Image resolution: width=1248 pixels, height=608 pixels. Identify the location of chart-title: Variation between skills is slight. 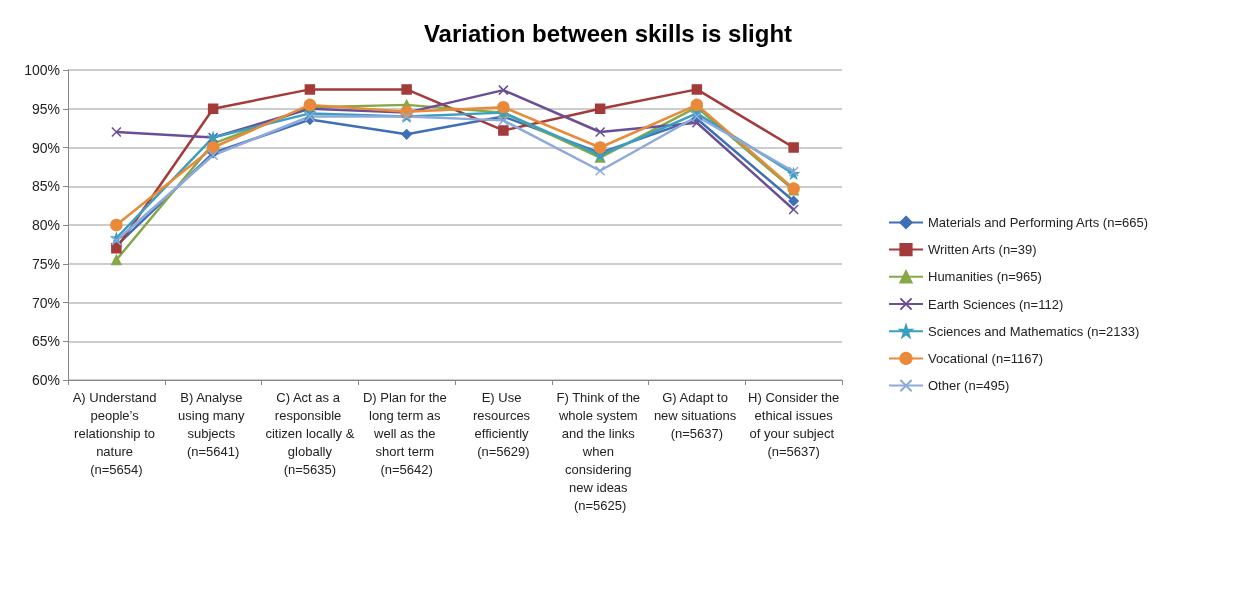
(608, 33).